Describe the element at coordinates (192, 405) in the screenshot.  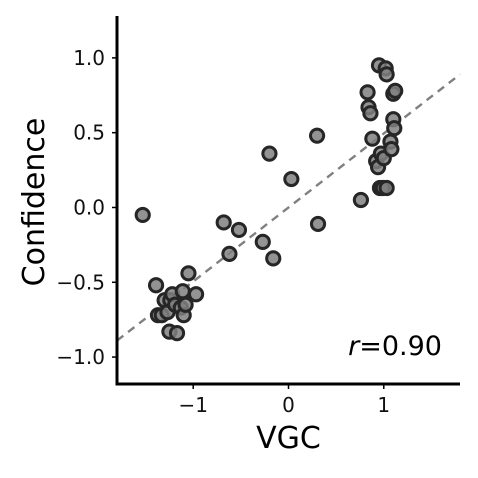
I see `x-tick-label: −1` at that location.